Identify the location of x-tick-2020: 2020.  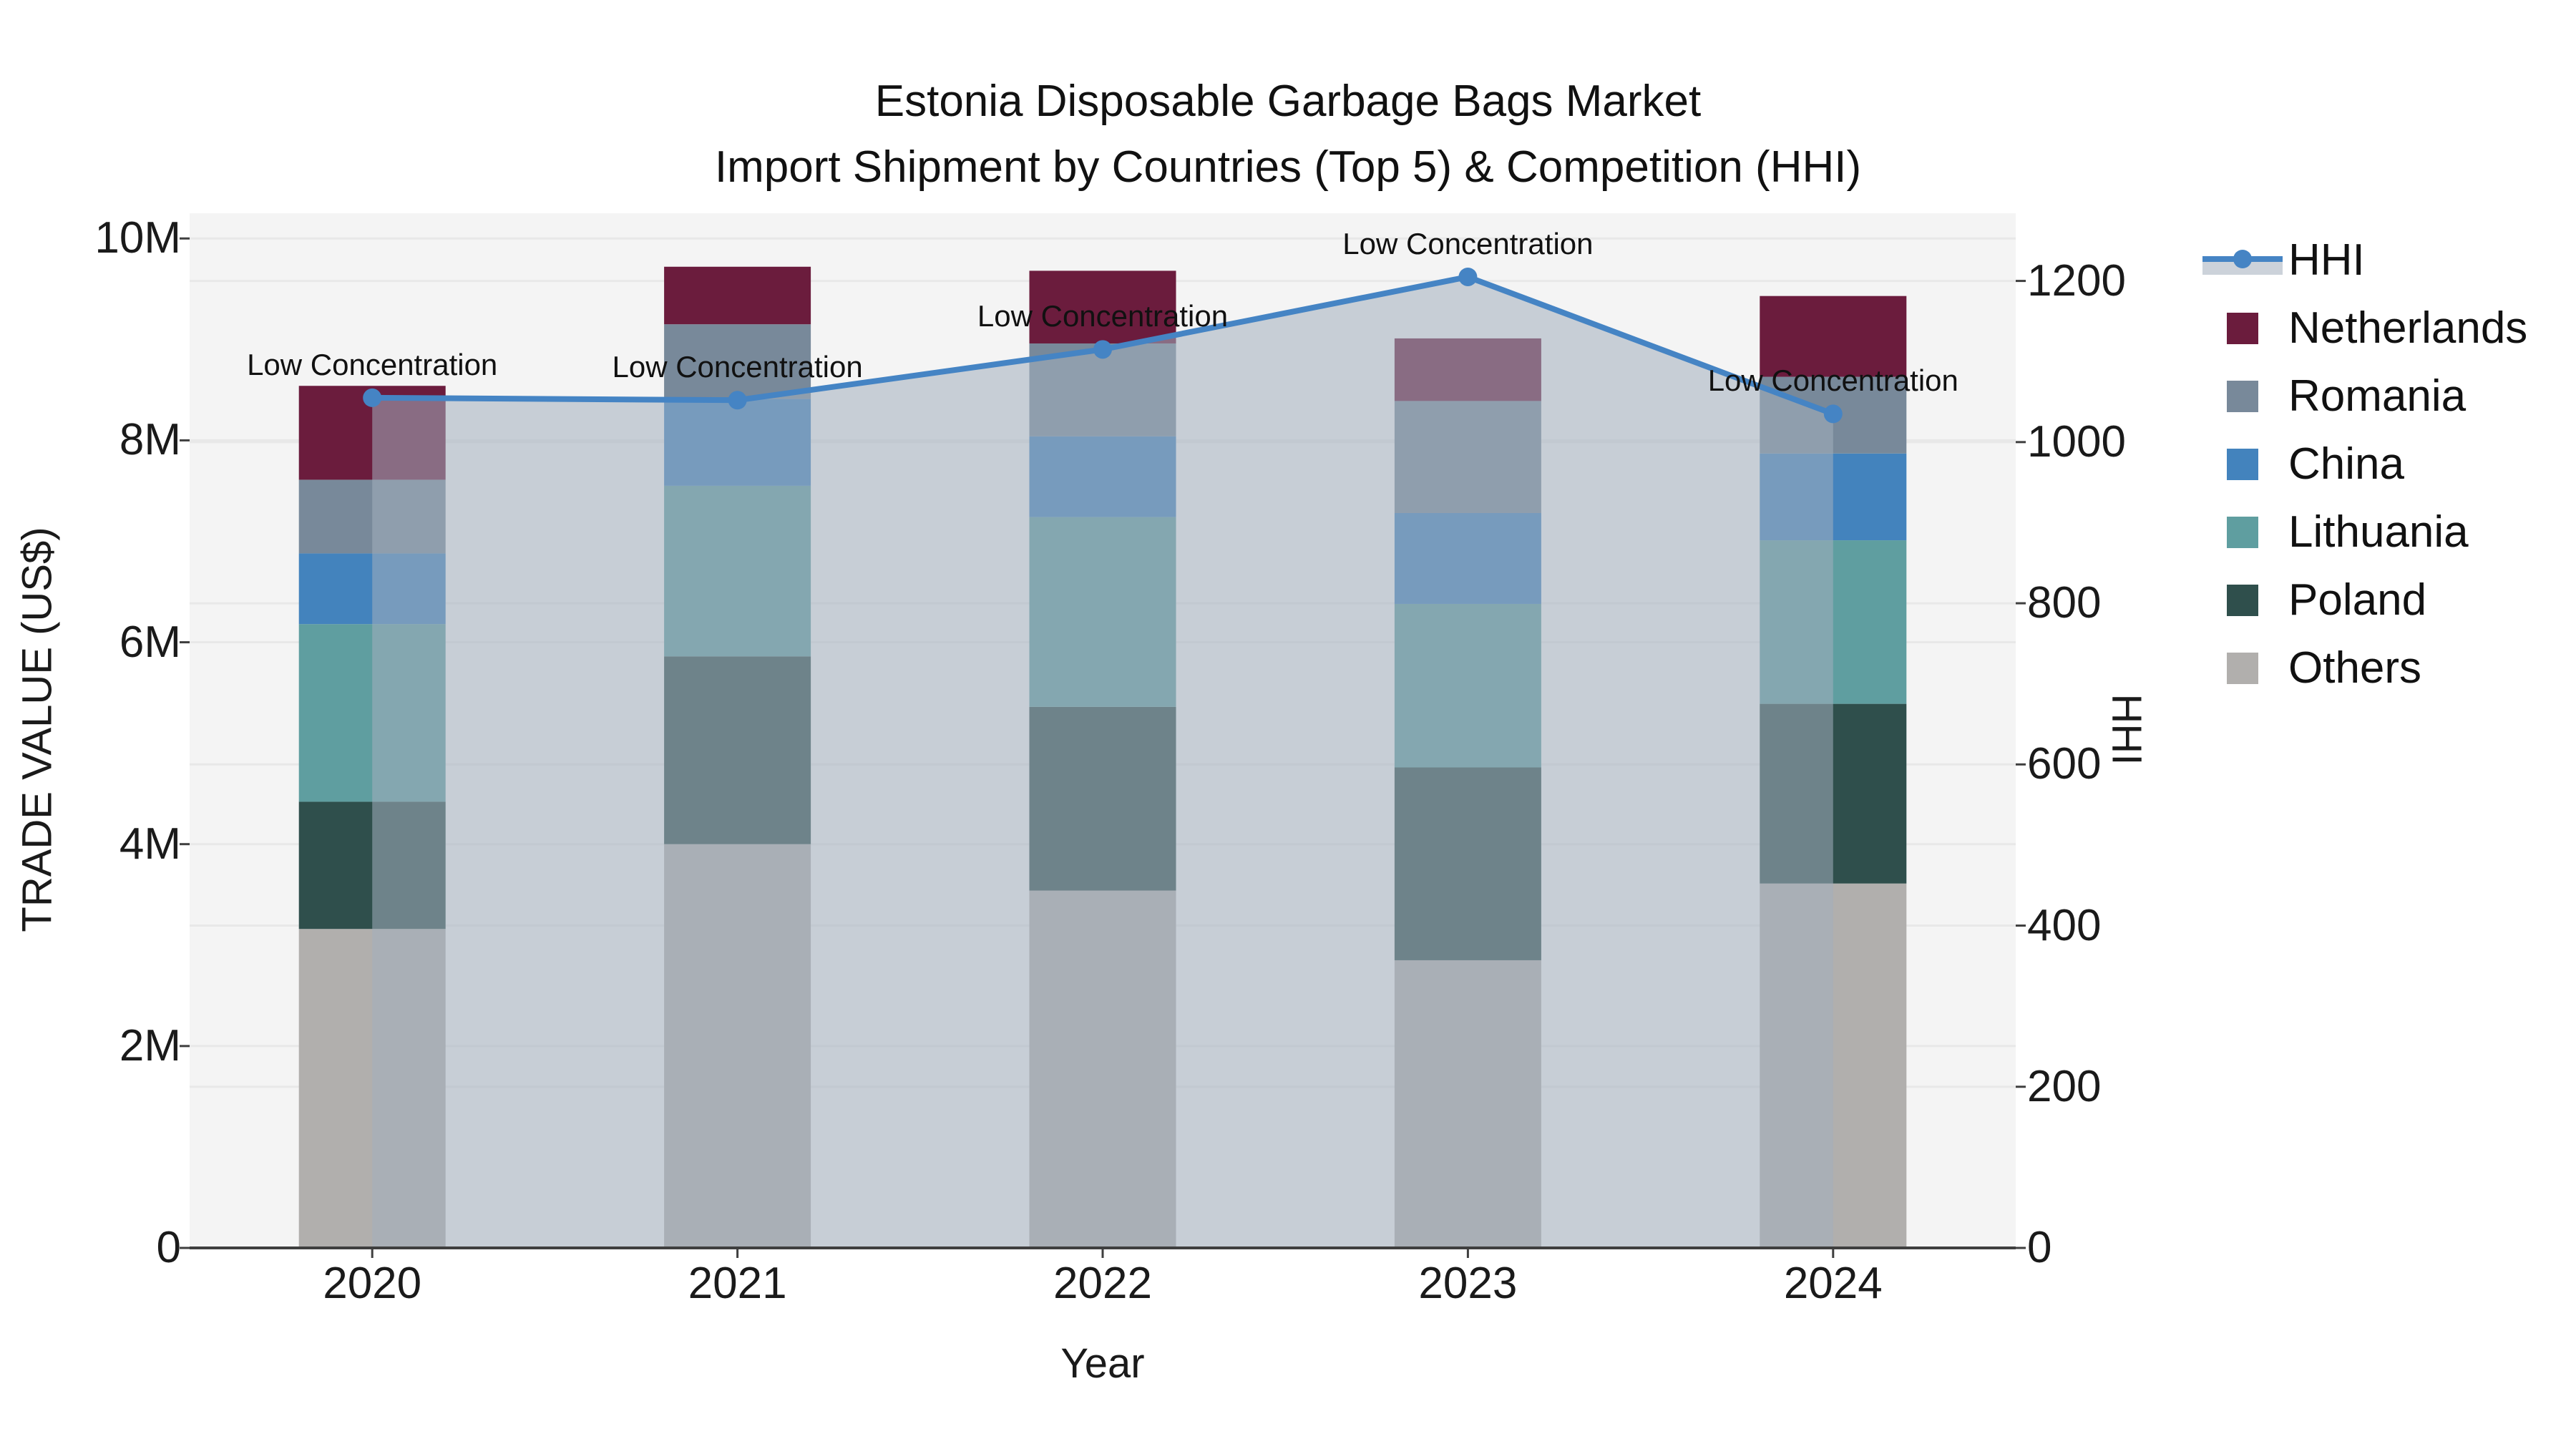
(372, 1283).